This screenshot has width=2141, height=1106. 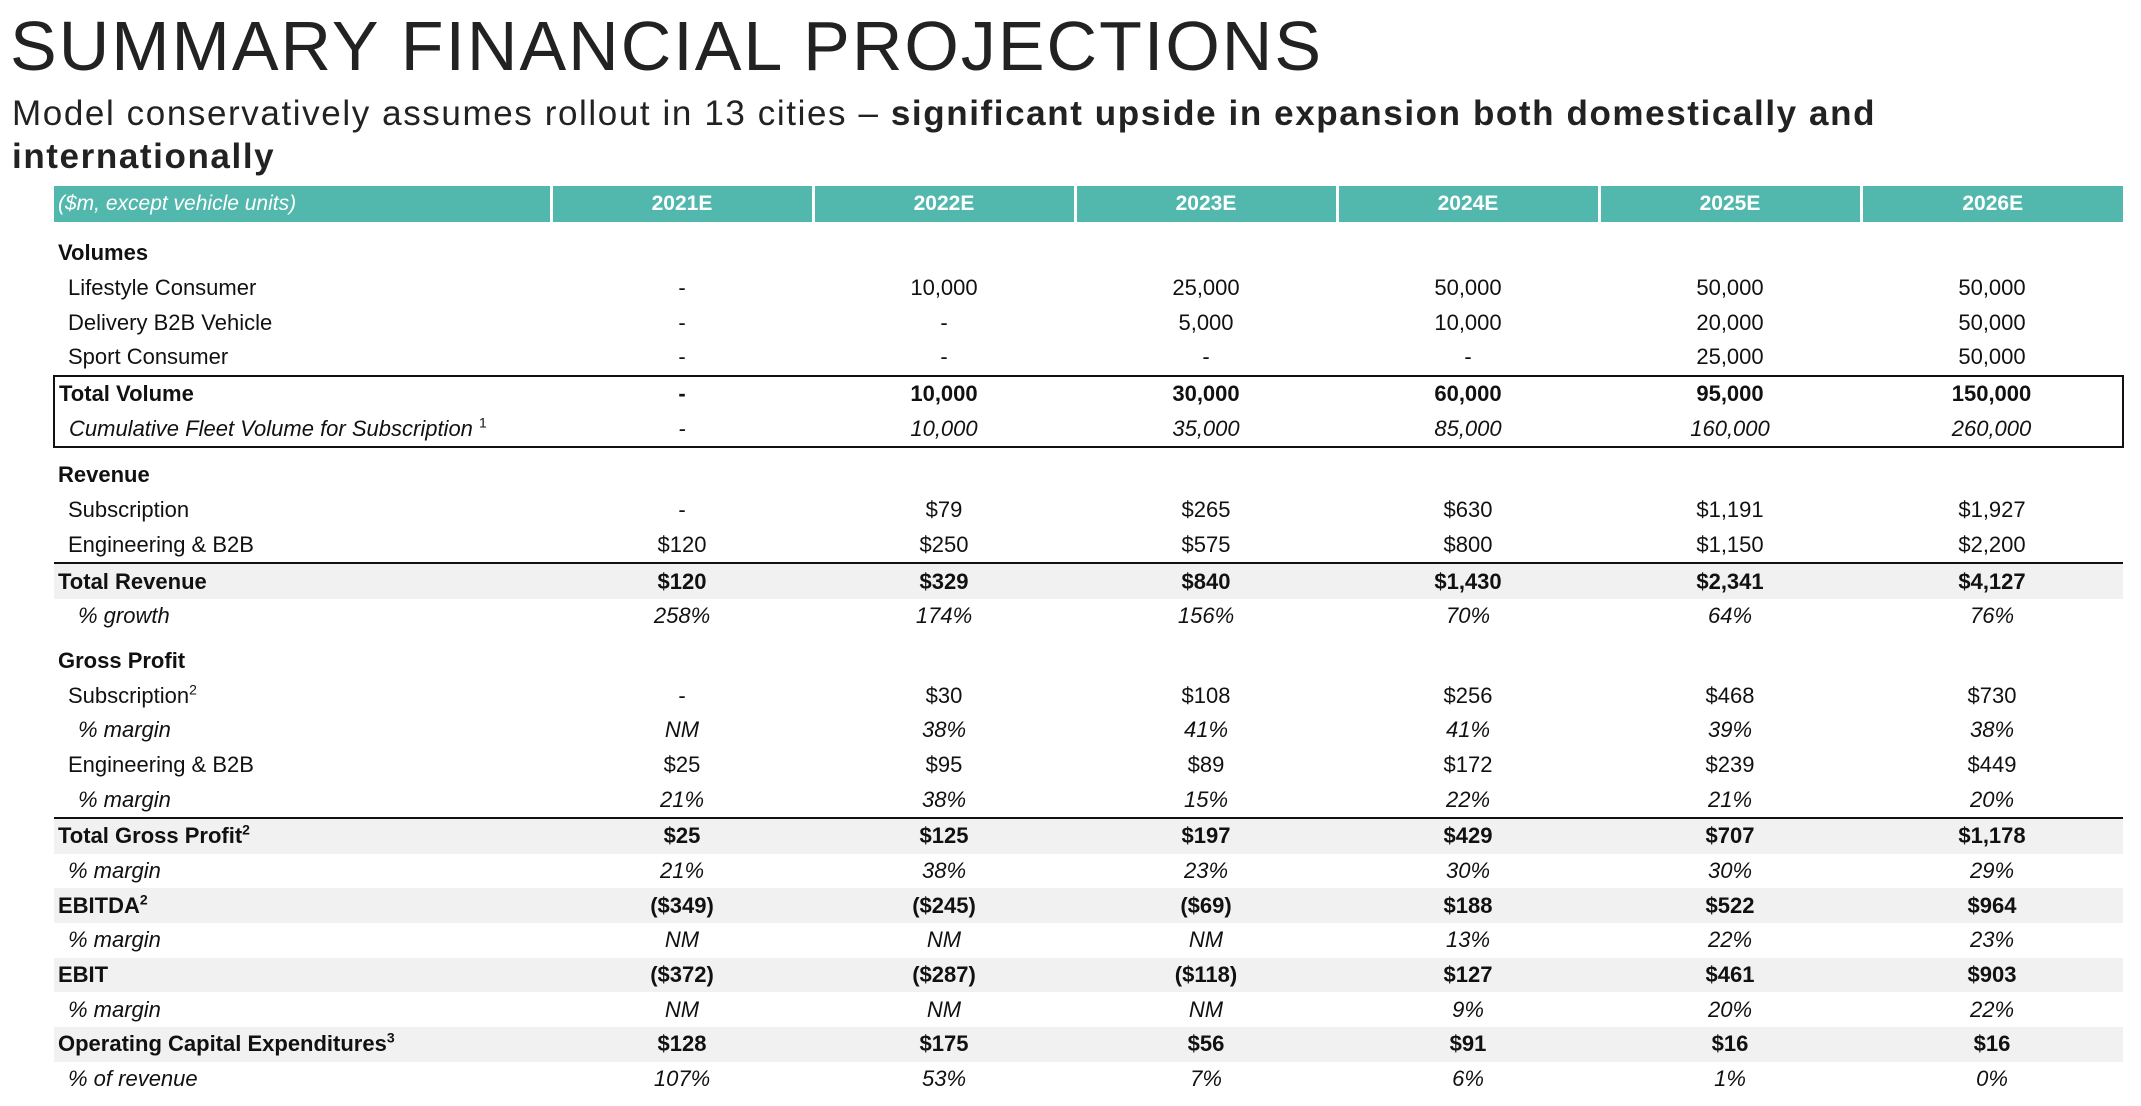 I want to click on row-label: Operating Capital Expenditures3, so click(x=302, y=1044).